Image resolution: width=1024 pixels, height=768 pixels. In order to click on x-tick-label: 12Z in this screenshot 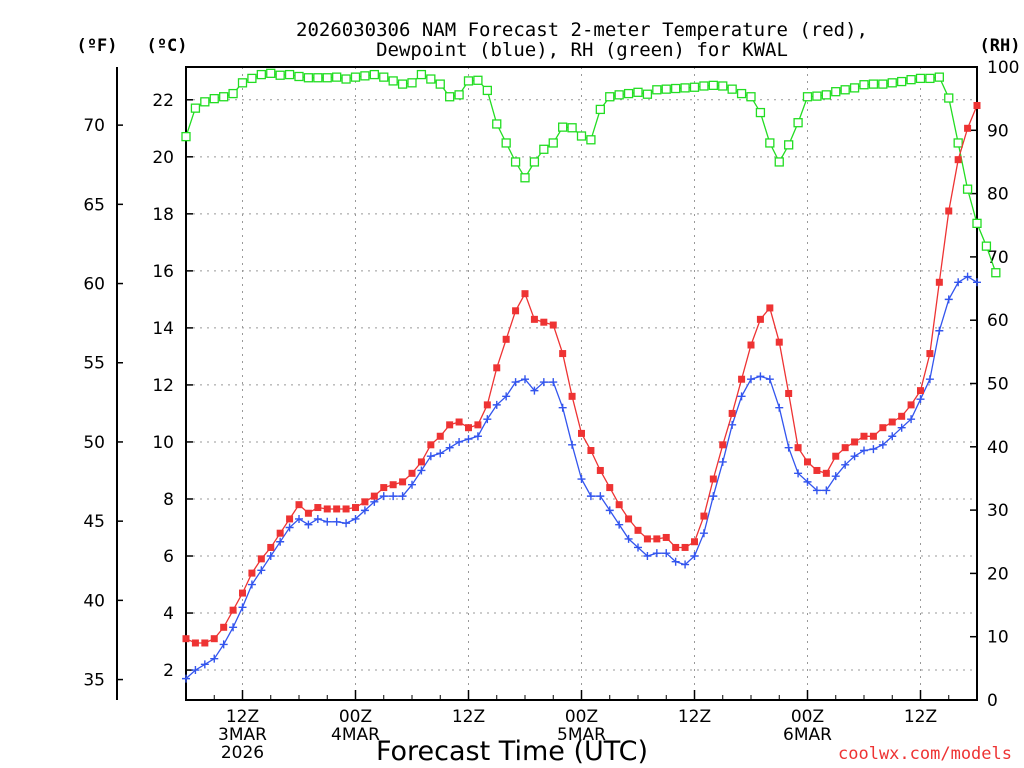, I will do `click(468, 717)`.